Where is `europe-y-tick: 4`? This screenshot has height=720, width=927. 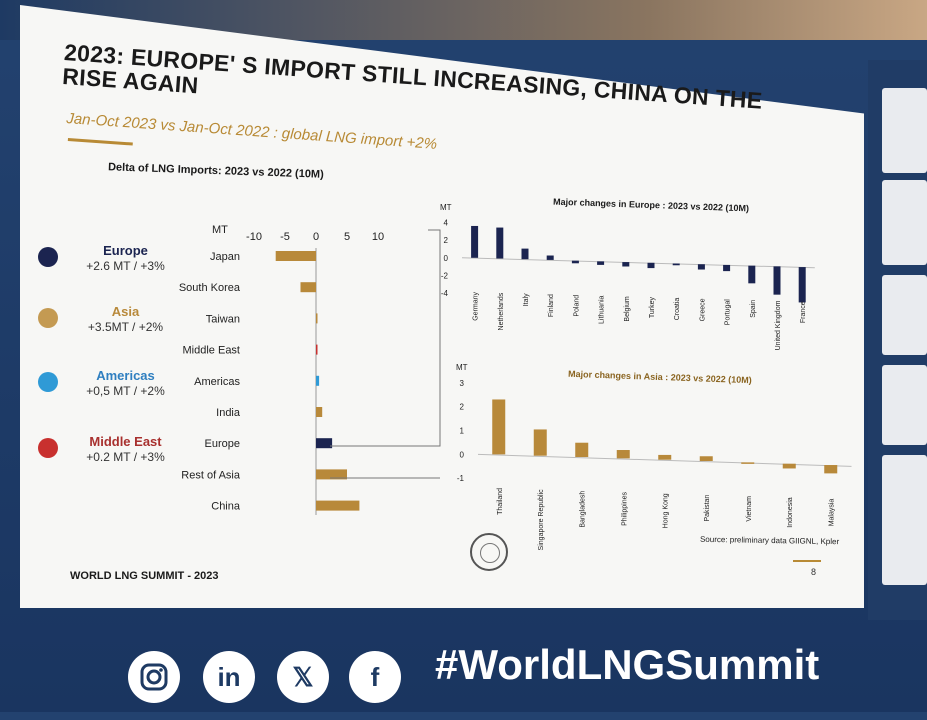 europe-y-tick: 4 is located at coordinates (446, 222).